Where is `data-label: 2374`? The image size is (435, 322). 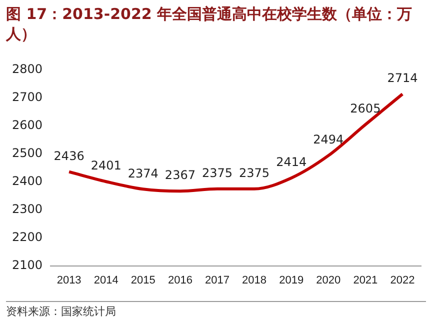
data-label: 2374 is located at coordinates (143, 173).